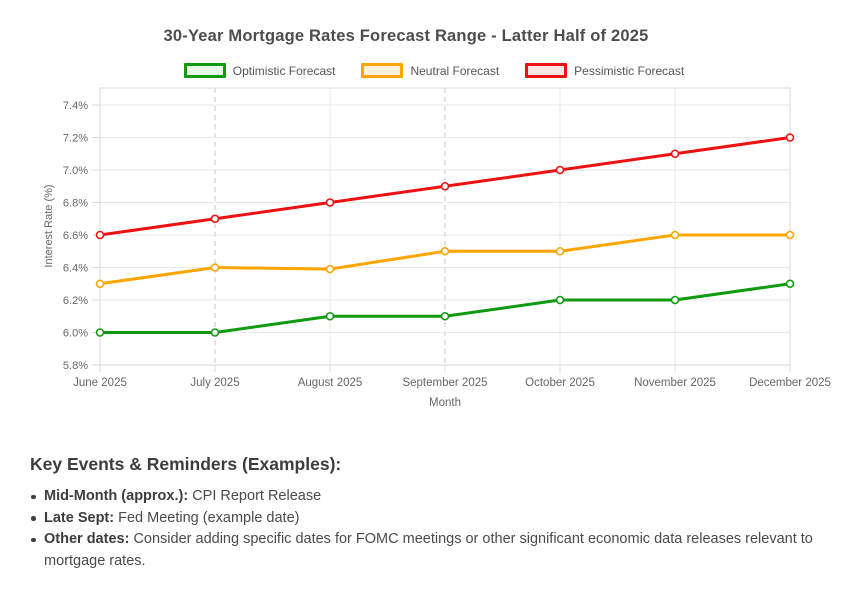 The height and width of the screenshot is (590, 868). Describe the element at coordinates (426, 497) in the screenshot. I see `event-item: Mid-Month (approx.): CPI Report Release` at that location.